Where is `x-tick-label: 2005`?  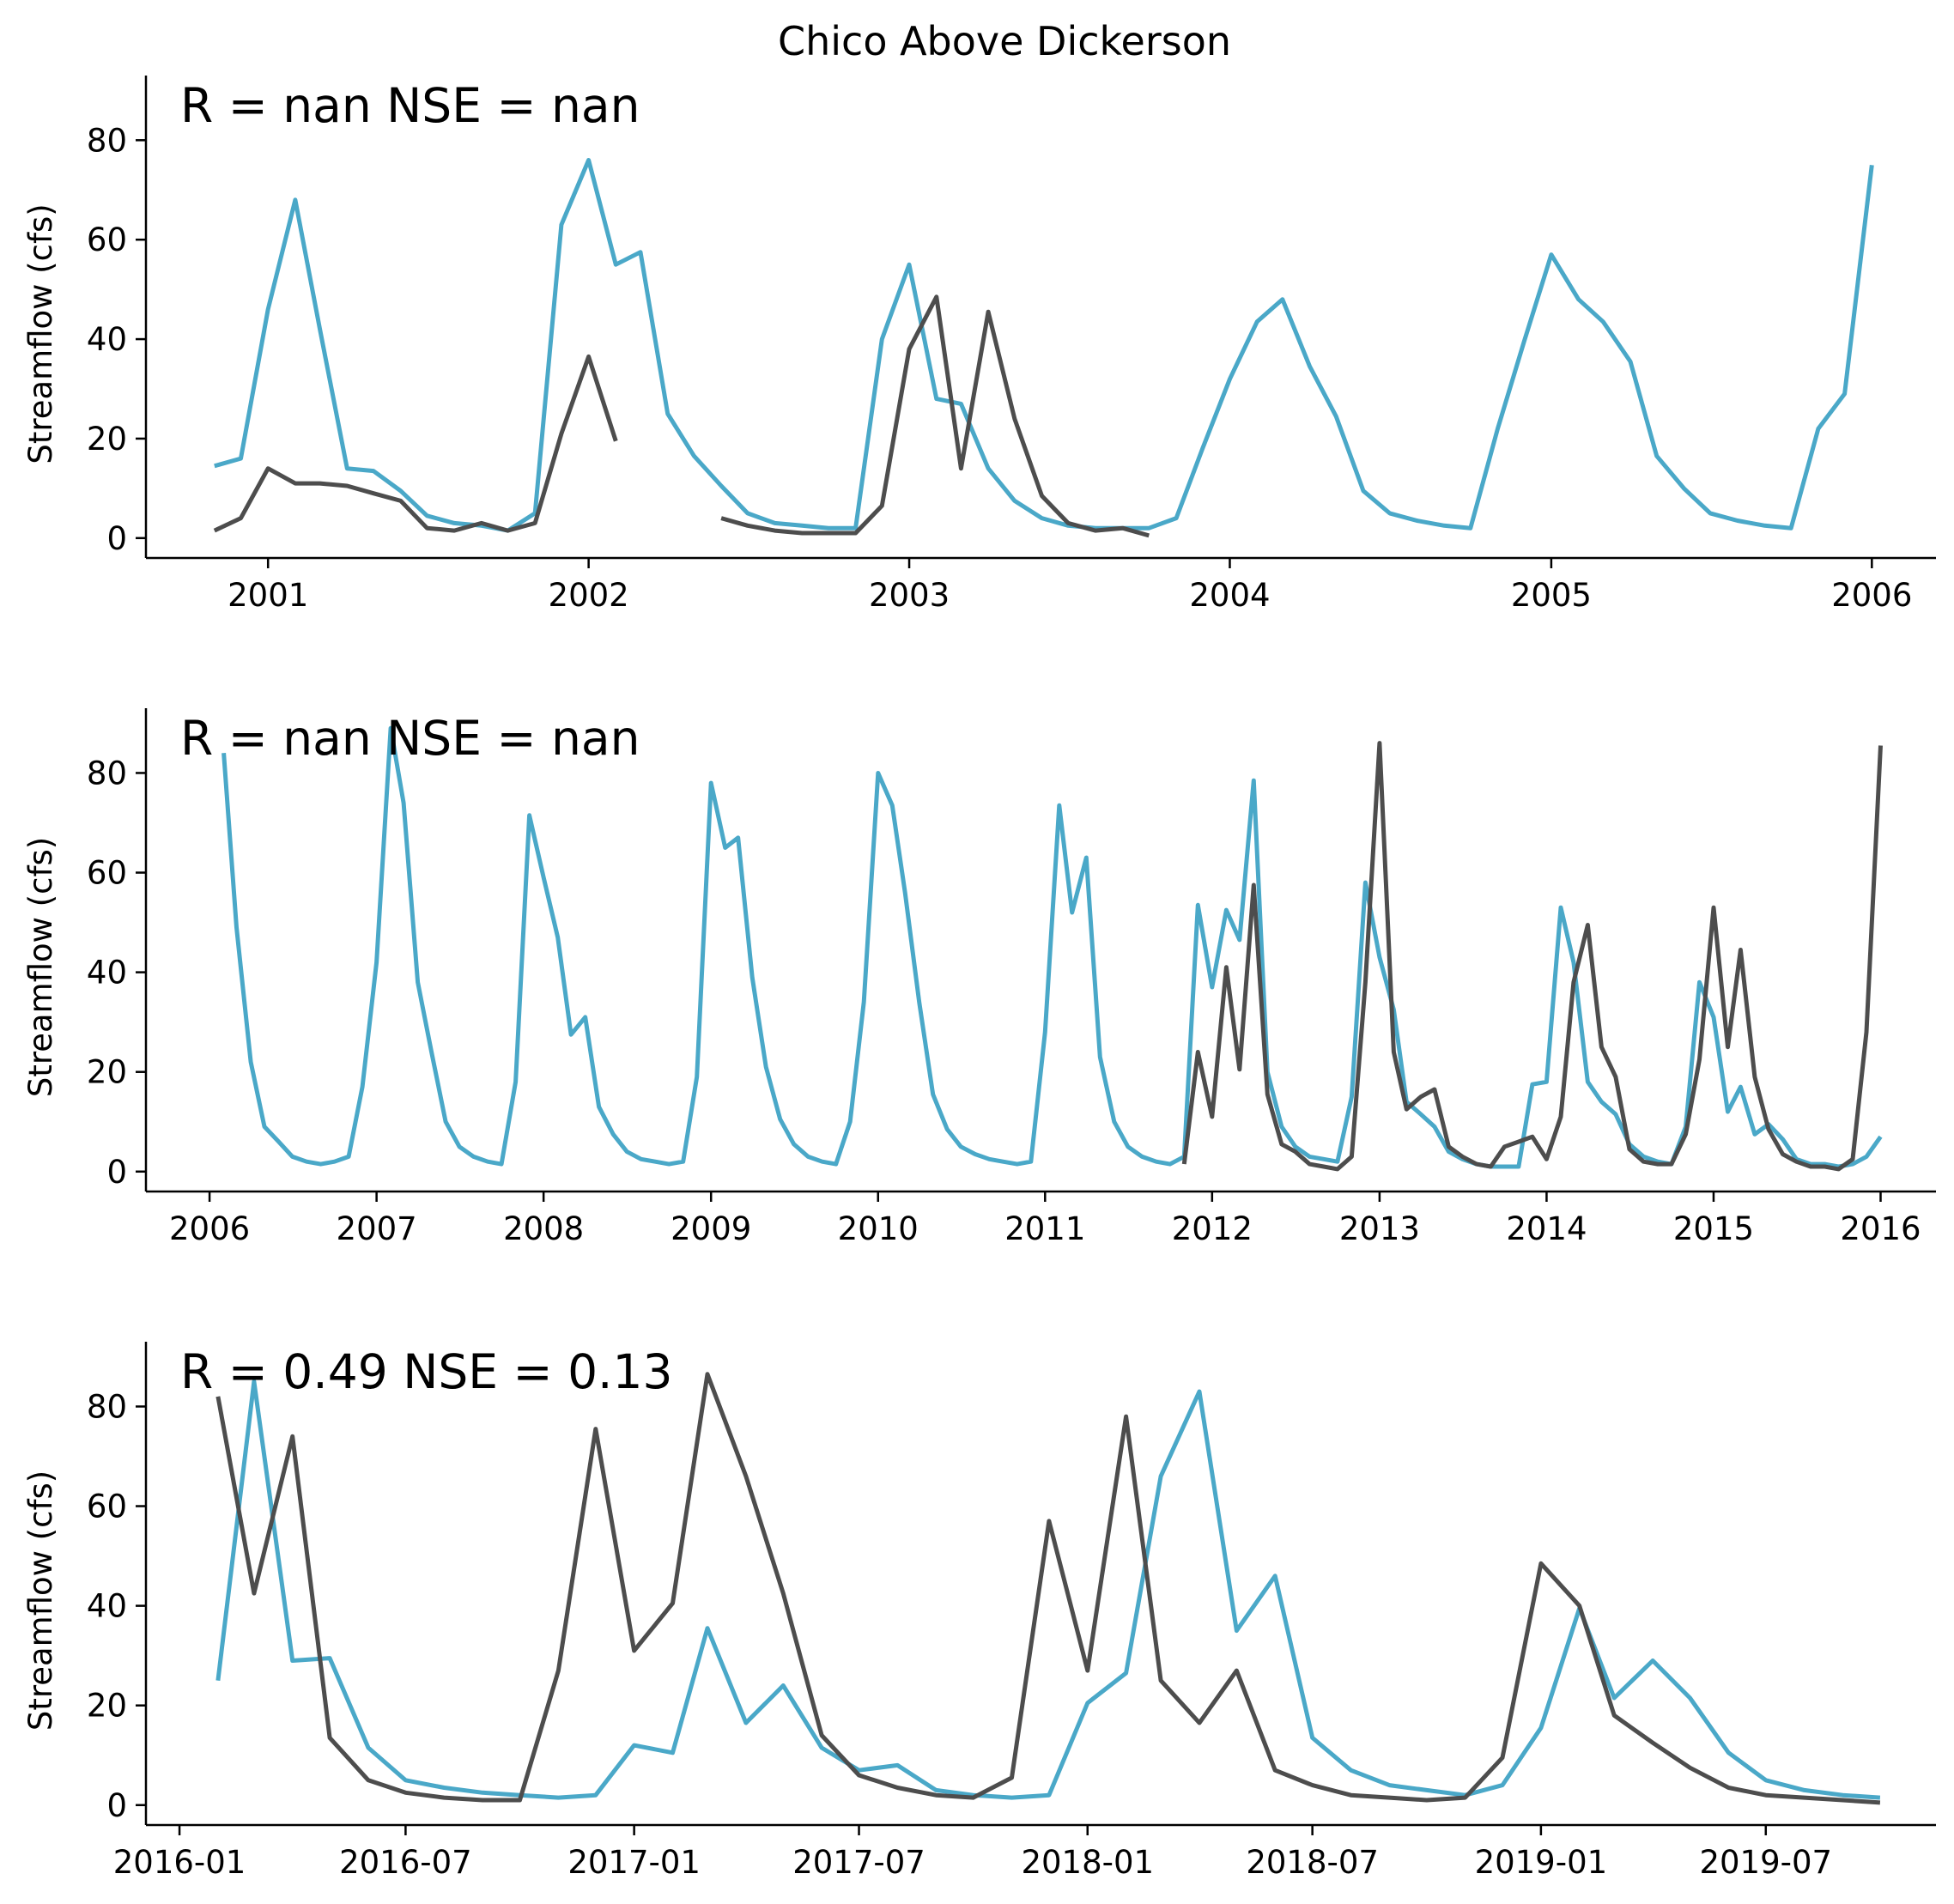
x-tick-label: 2005 is located at coordinates (1551, 595).